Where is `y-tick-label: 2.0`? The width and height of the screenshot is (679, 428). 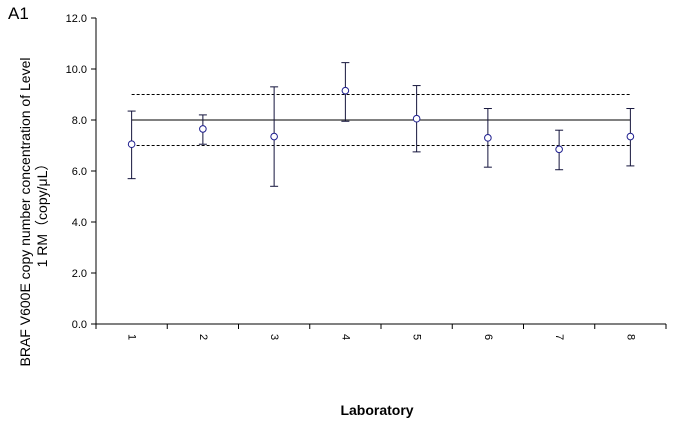 y-tick-label: 2.0 is located at coordinates (79, 274).